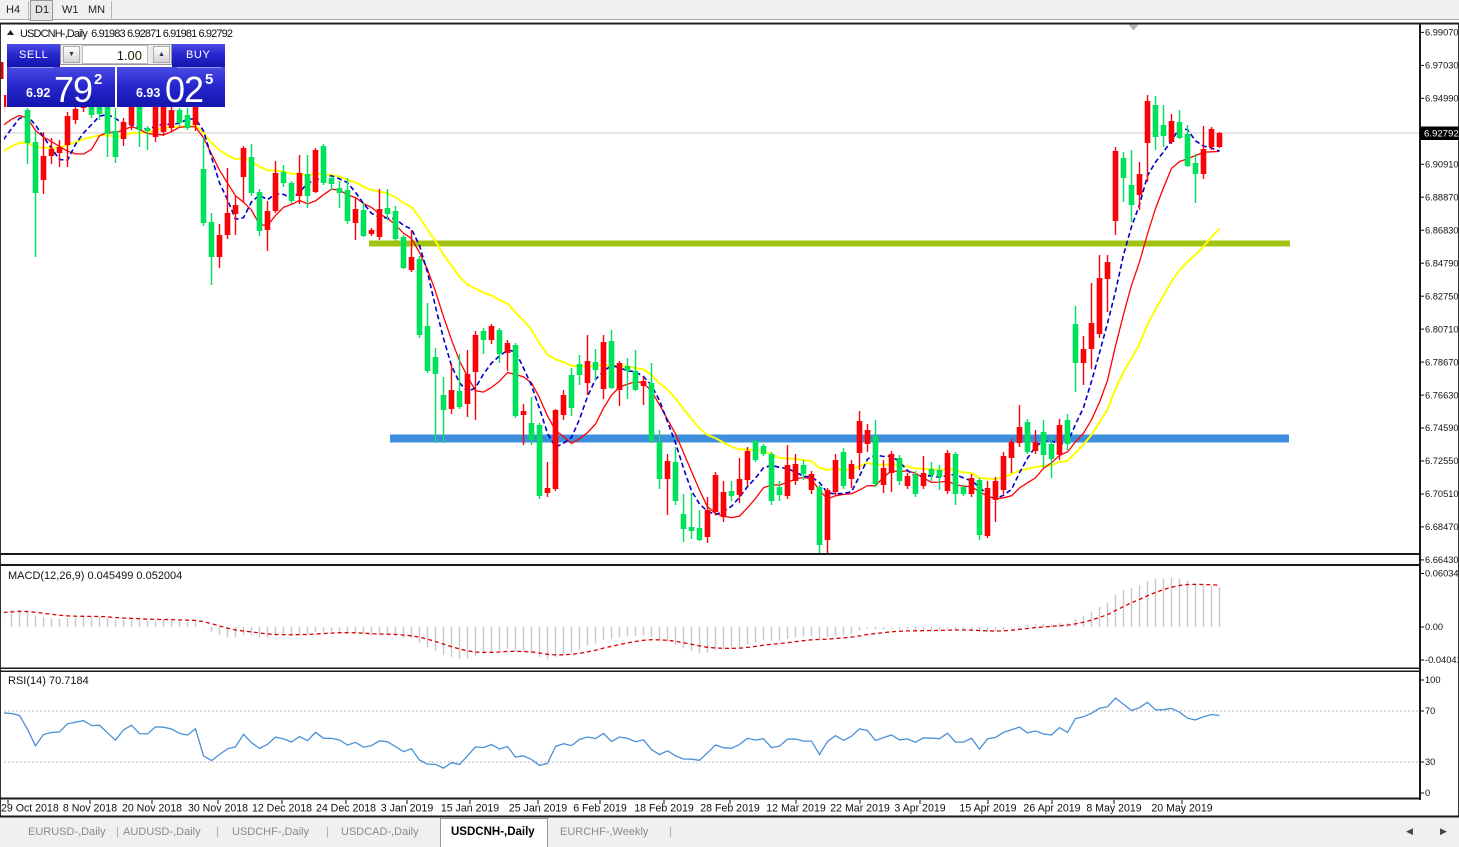 Image resolution: width=1459 pixels, height=847 pixels. Describe the element at coordinates (218, 809) in the screenshot. I see `svg-text: 30 Nov 2018` at that location.